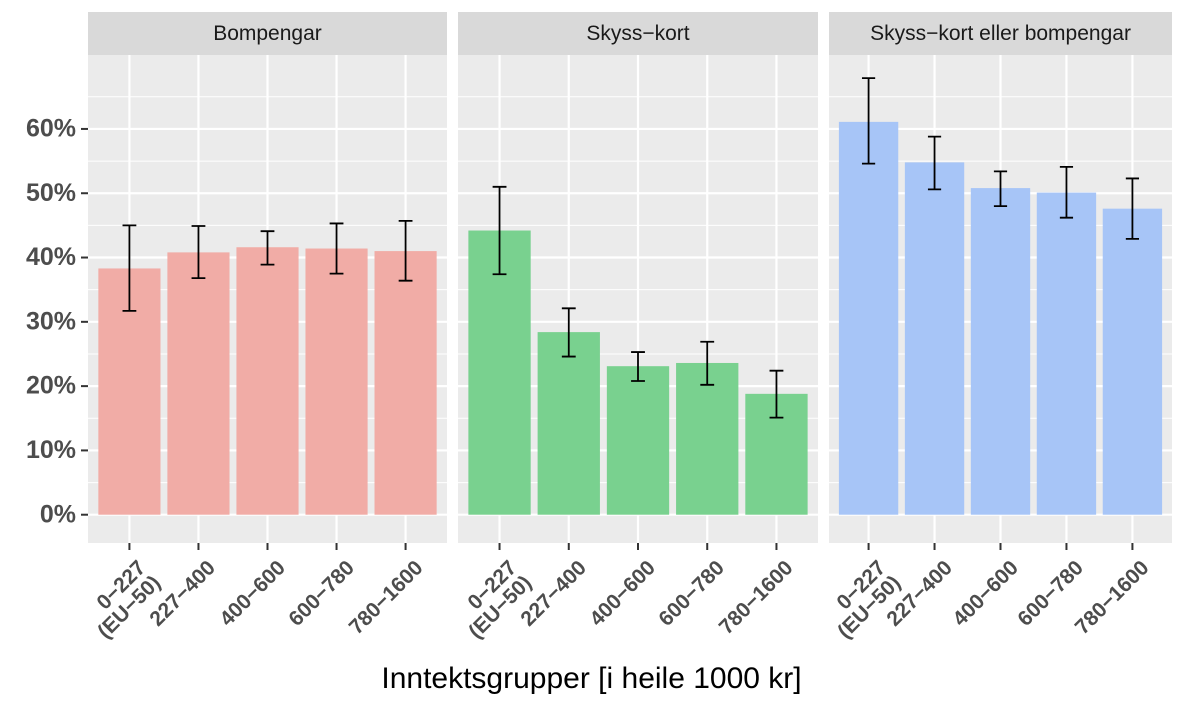 The width and height of the screenshot is (1183, 702). I want to click on y-tick-label: 10%, so click(51, 450).